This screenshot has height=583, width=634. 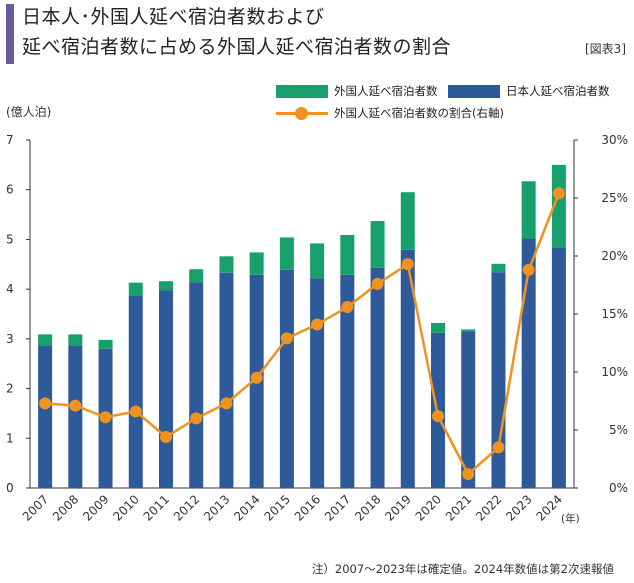 I want to click on y2-tick-label: 30%, so click(x=614, y=140).